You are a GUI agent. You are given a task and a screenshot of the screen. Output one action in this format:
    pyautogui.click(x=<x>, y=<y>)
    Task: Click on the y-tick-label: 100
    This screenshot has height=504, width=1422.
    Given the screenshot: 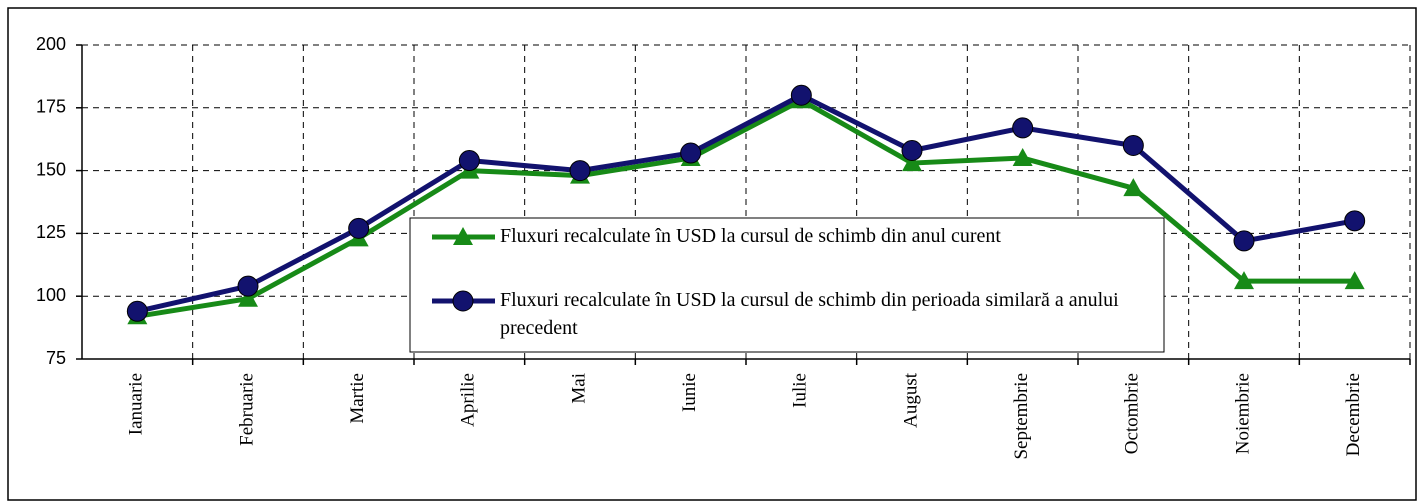 What is the action you would take?
    pyautogui.click(x=51, y=295)
    